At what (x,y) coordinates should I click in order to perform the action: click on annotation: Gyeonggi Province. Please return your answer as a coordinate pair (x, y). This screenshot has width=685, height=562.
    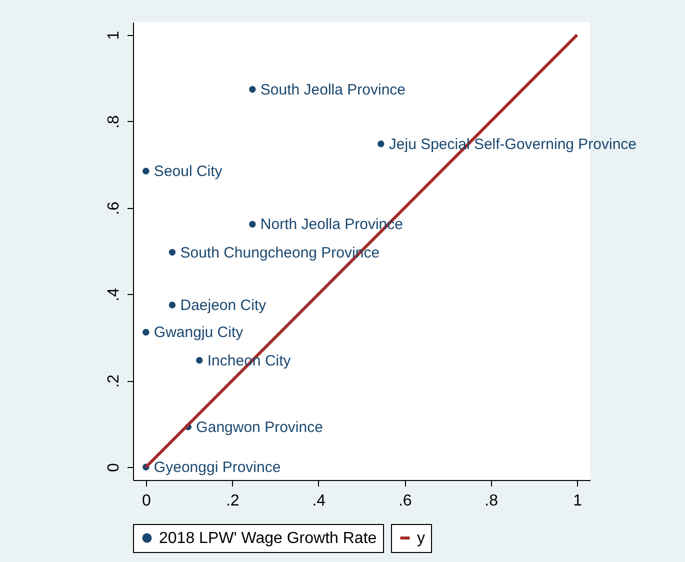
    Looking at the image, I should click on (217, 467).